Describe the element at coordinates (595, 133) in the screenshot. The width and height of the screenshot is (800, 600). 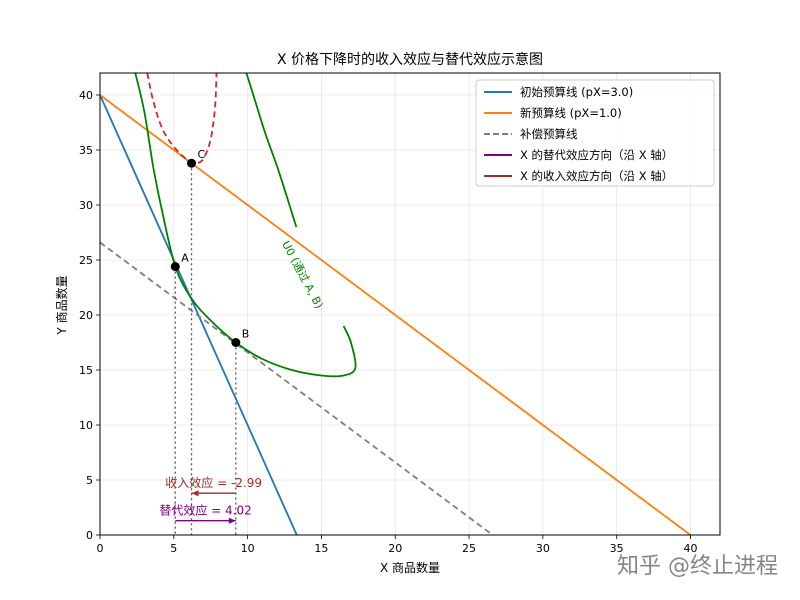
I see `legend-box` at that location.